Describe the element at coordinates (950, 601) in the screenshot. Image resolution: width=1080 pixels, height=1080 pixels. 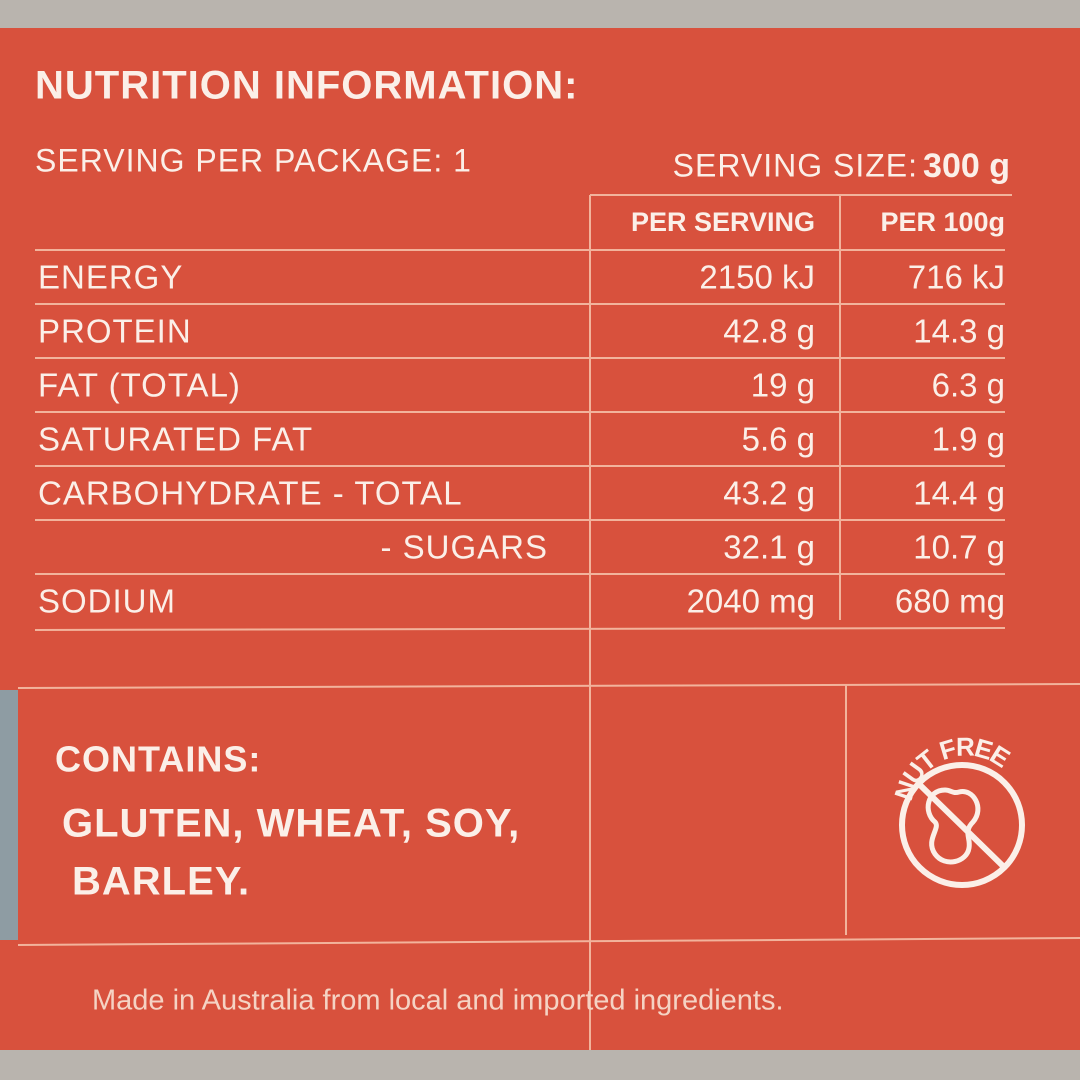
I see `row-value: 680 mg` at that location.